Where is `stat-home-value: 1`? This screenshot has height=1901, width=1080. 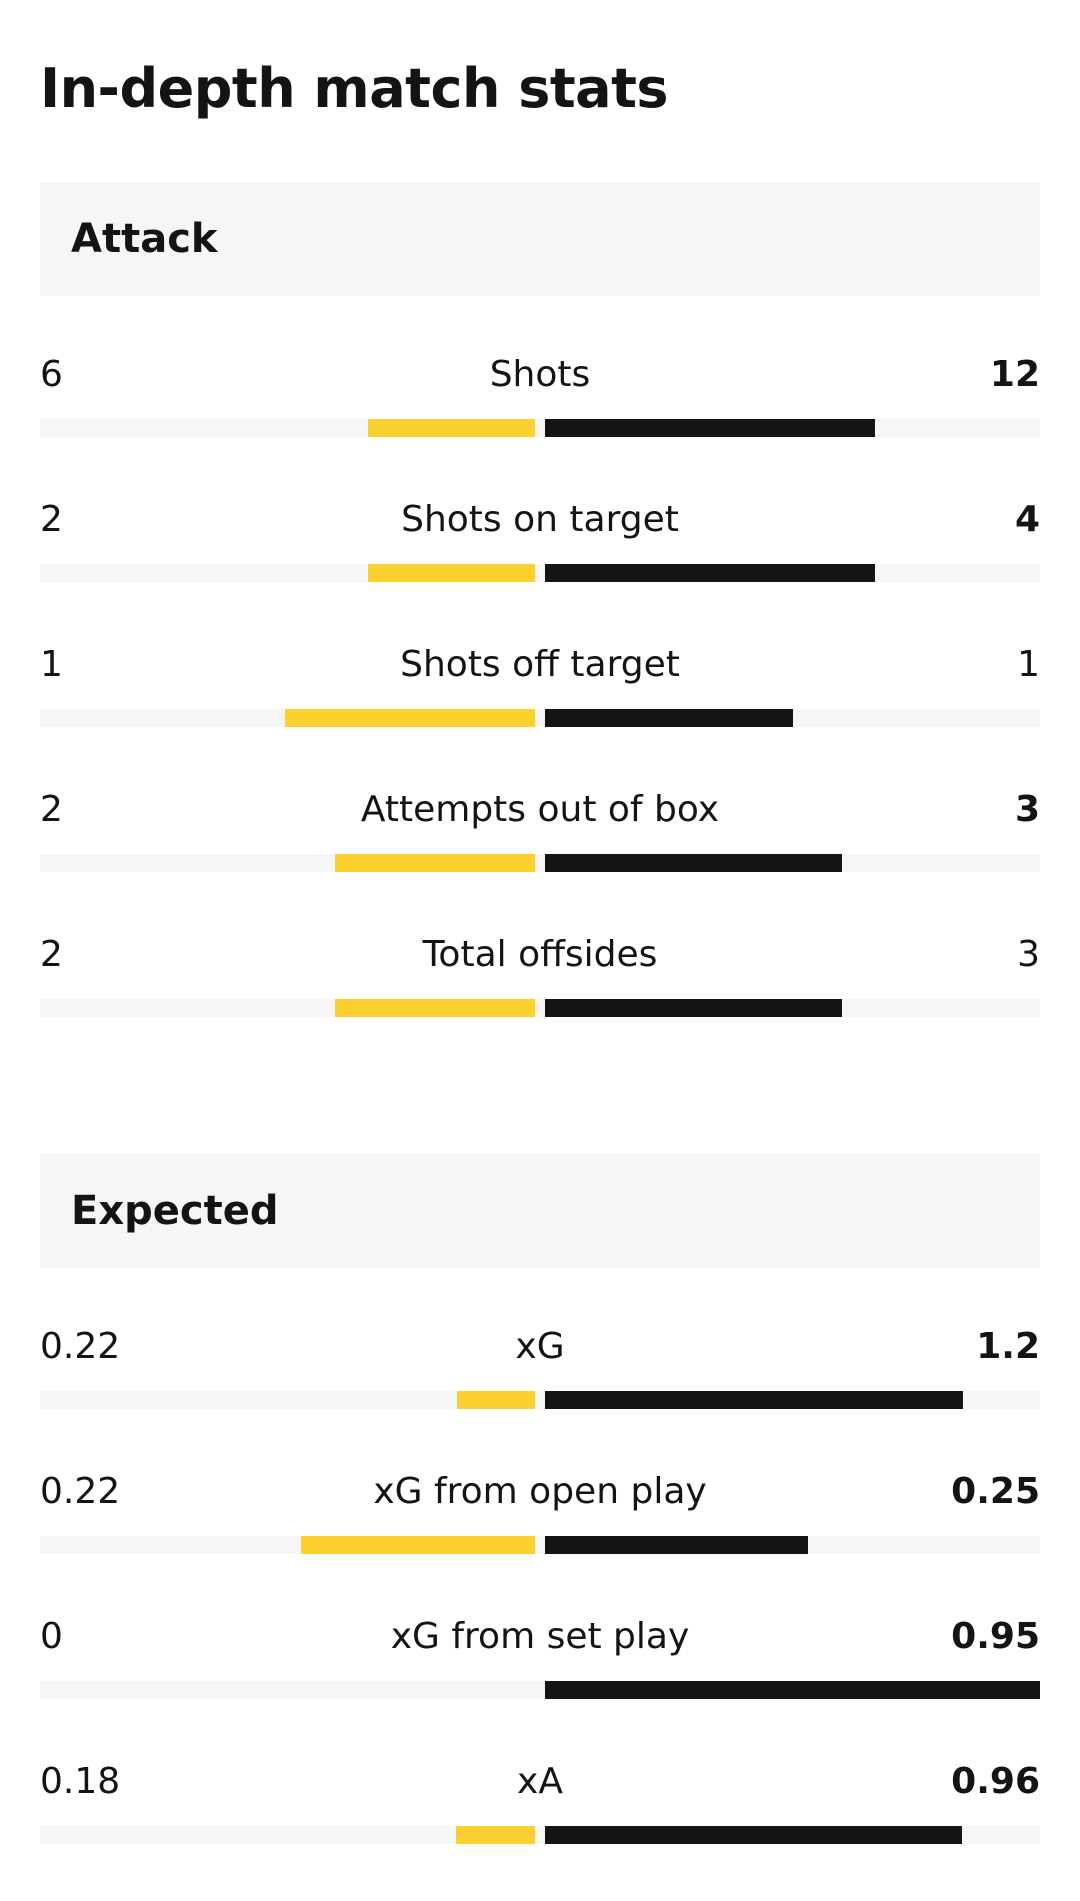 stat-home-value: 1 is located at coordinates (51, 664).